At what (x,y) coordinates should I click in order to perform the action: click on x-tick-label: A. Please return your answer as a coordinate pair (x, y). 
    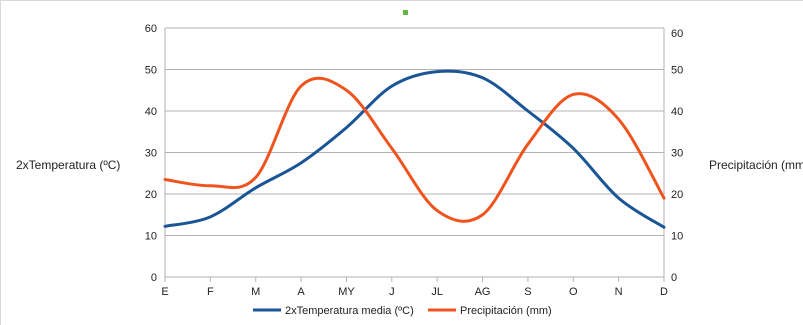
    Looking at the image, I should click on (301, 292).